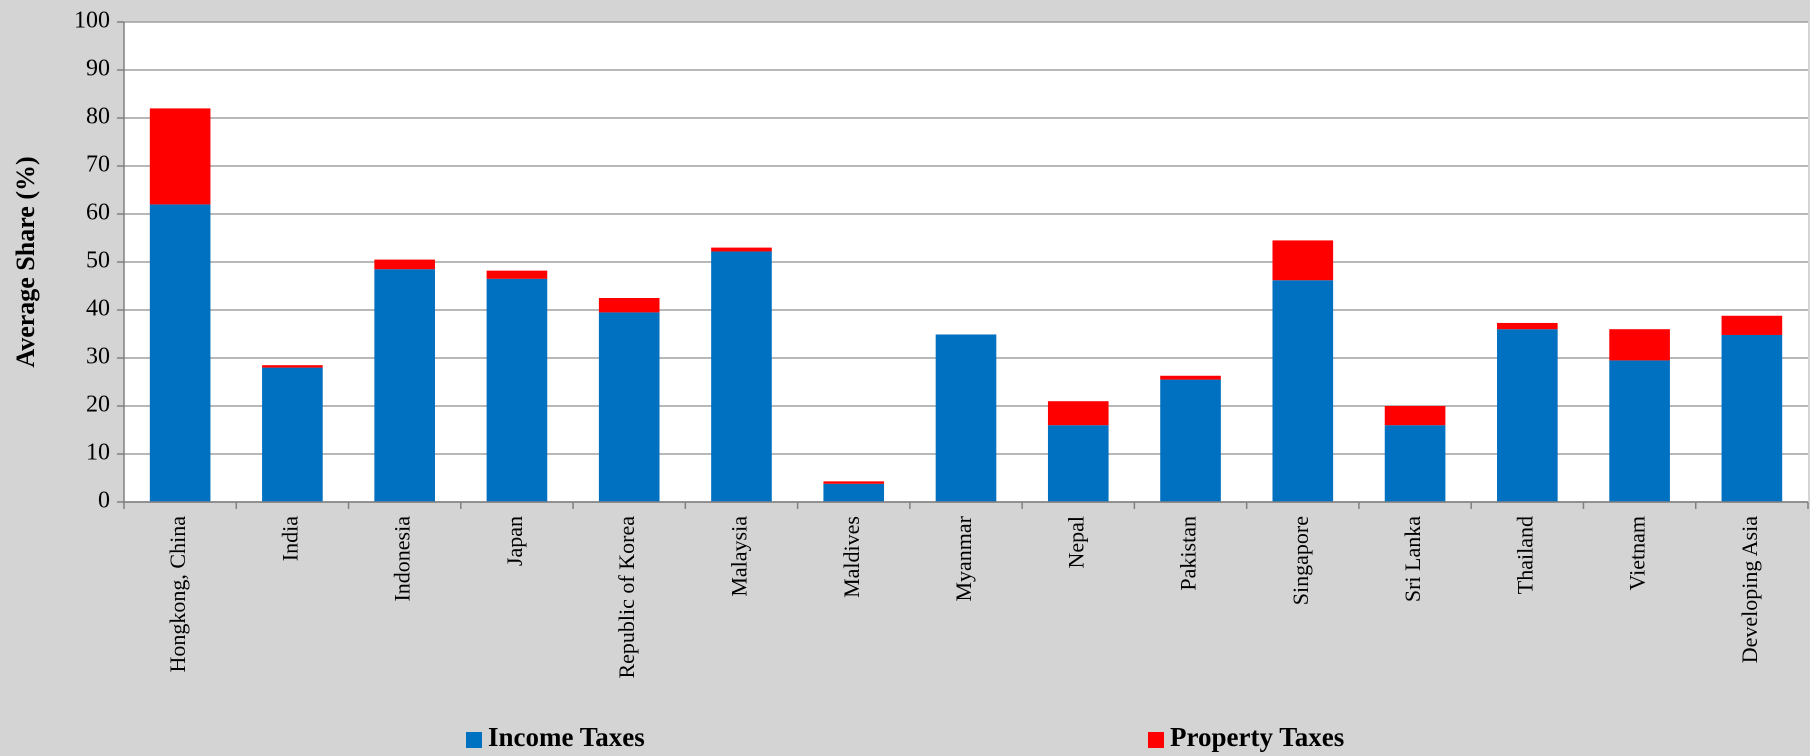 Image resolution: width=1810 pixels, height=756 pixels. What do you see at coordinates (98, 165) in the screenshot?
I see `y-tick-label: 70` at bounding box center [98, 165].